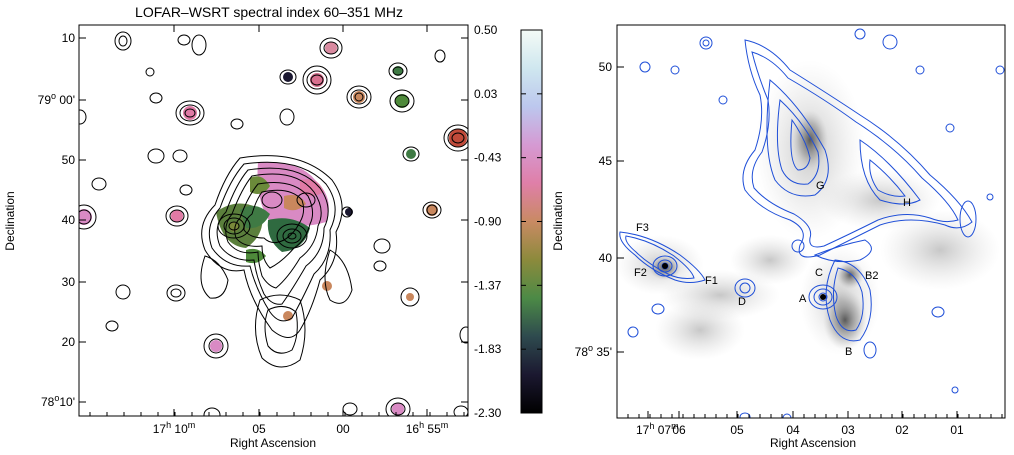  I want to click on colorbar-tick-label: -1.37, so click(488, 285).